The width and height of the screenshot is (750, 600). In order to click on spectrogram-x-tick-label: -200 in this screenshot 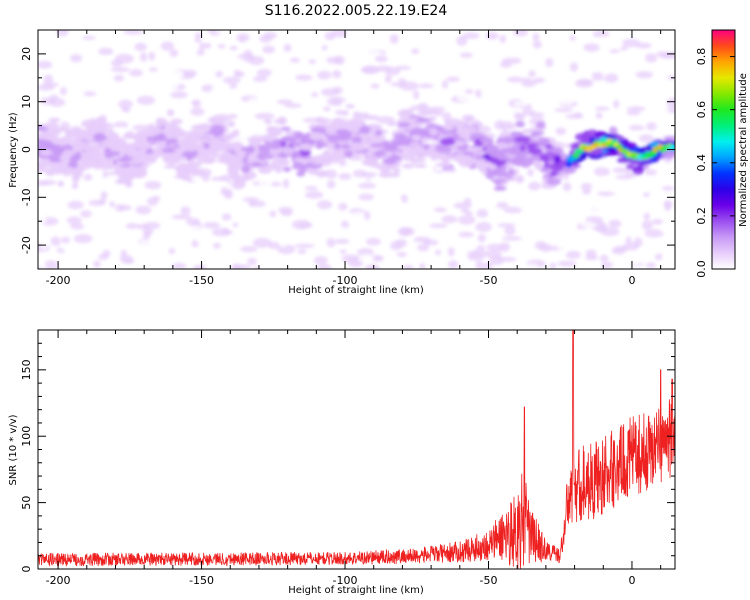, I will do `click(58, 280)`.